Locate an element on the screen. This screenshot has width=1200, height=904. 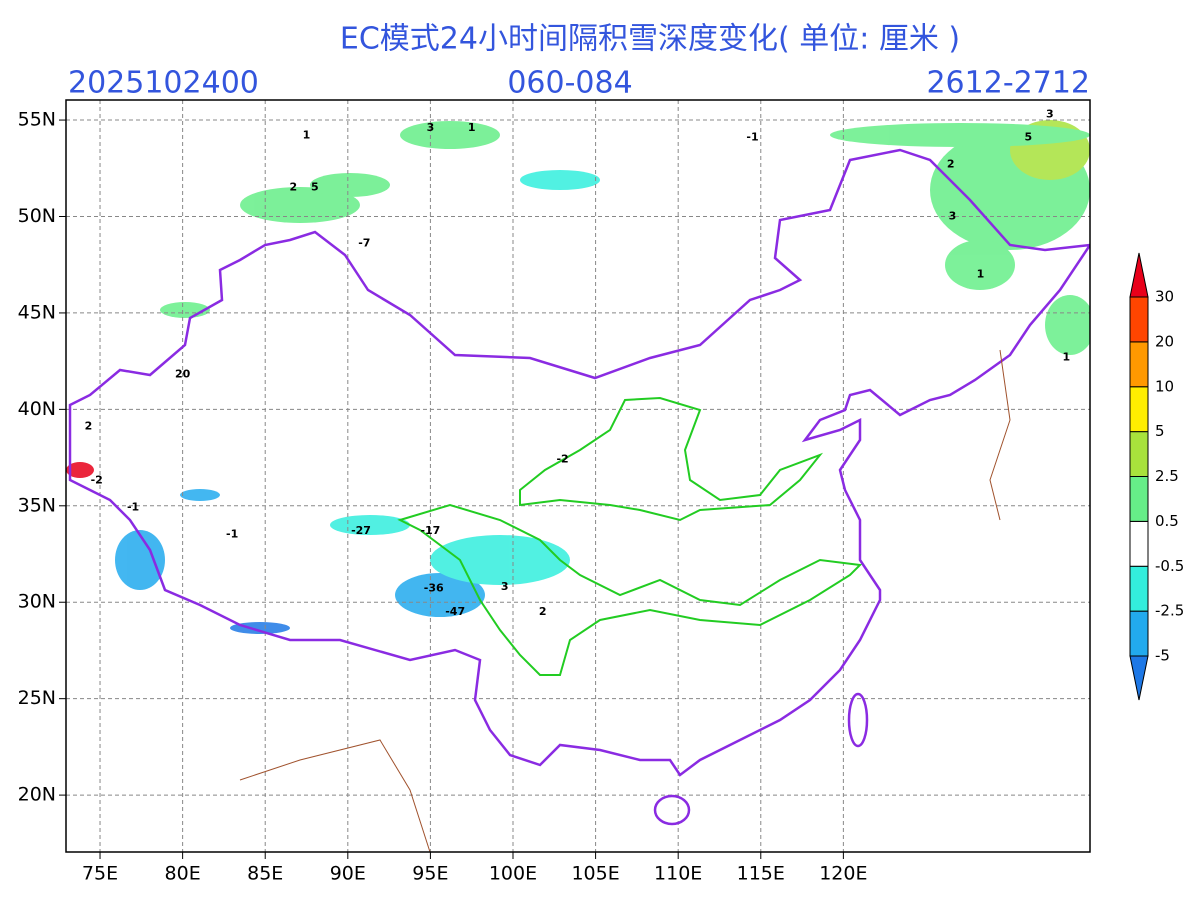
station-label: -47 is located at coordinates (455, 611).